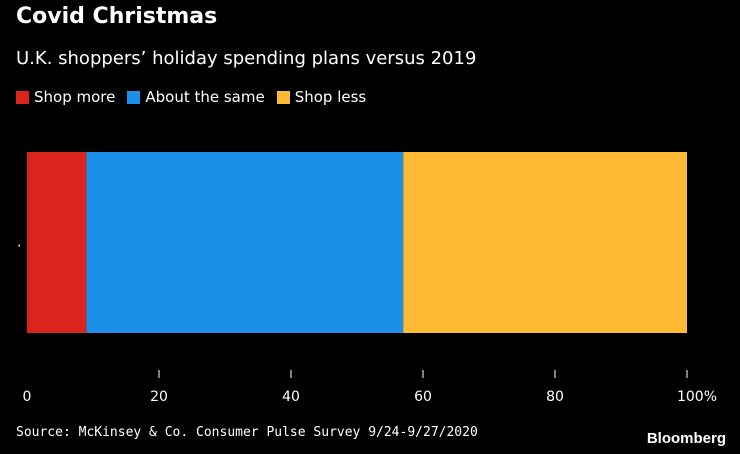 The width and height of the screenshot is (740, 454). I want to click on category-label: ., so click(19, 243).